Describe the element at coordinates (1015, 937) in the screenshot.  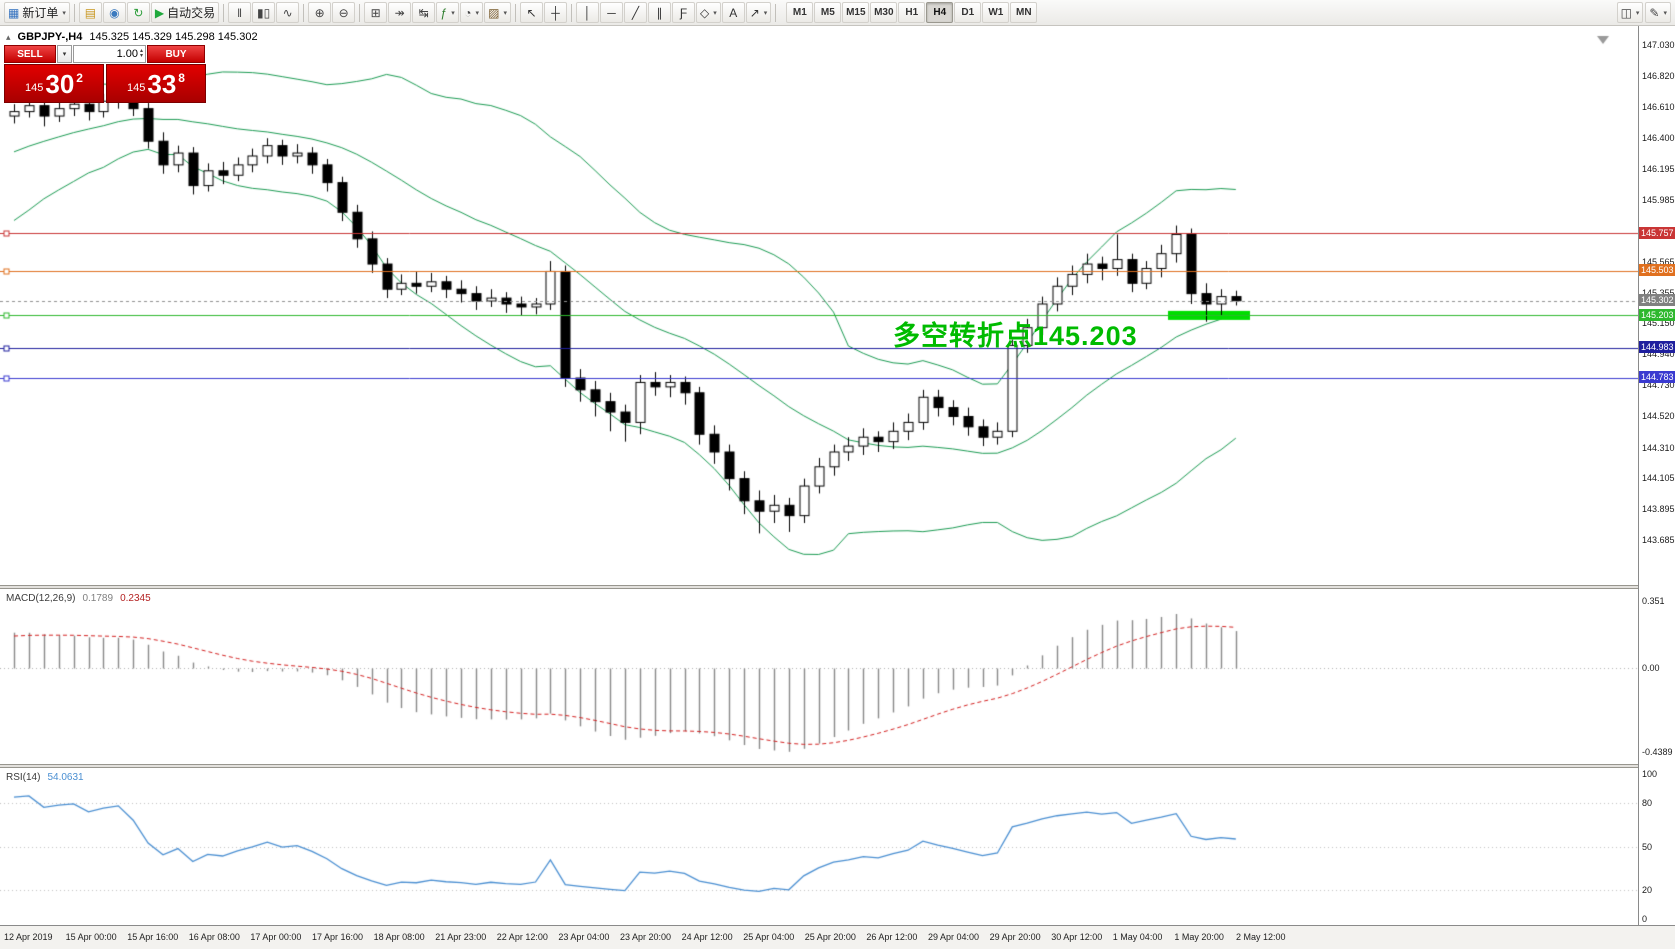
I see `time-axis-label: 29 Apr 20:00` at that location.